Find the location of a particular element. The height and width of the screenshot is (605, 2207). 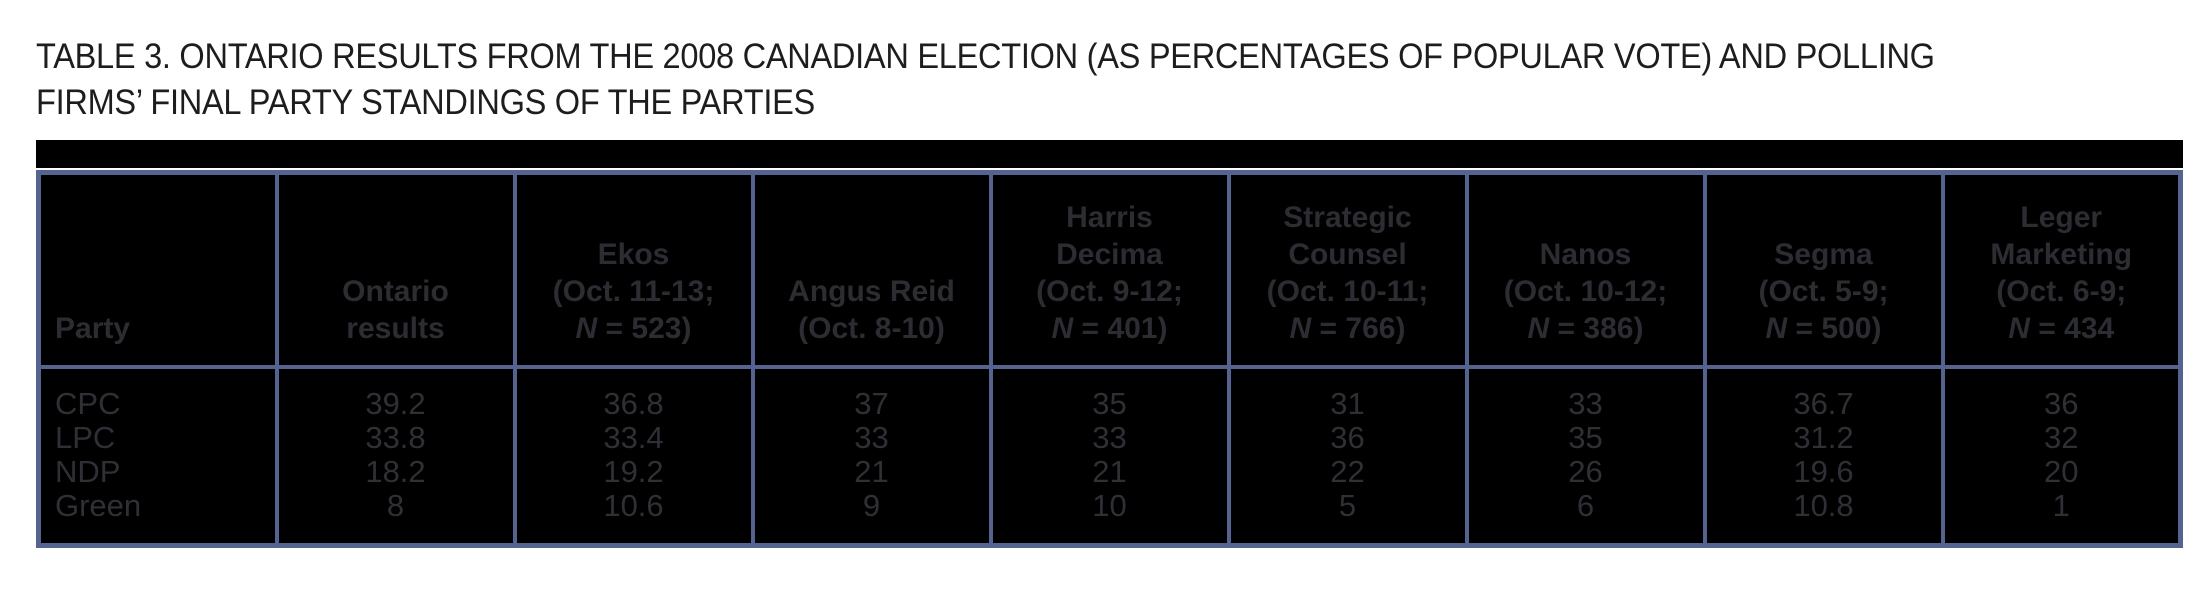

col-header-angus-reid: Angus Reid (Oct. 8-10) is located at coordinates (871, 270).